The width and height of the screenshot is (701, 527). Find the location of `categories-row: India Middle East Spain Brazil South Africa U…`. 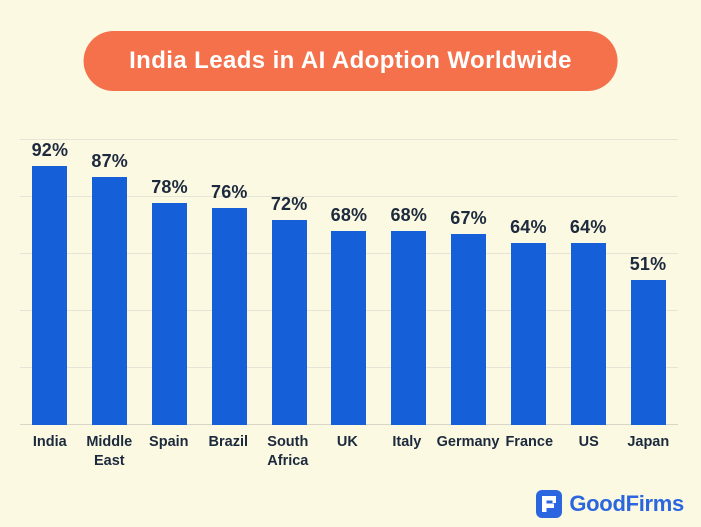

categories-row: India Middle East Spain Brazil South Africa U… is located at coordinates (349, 452).